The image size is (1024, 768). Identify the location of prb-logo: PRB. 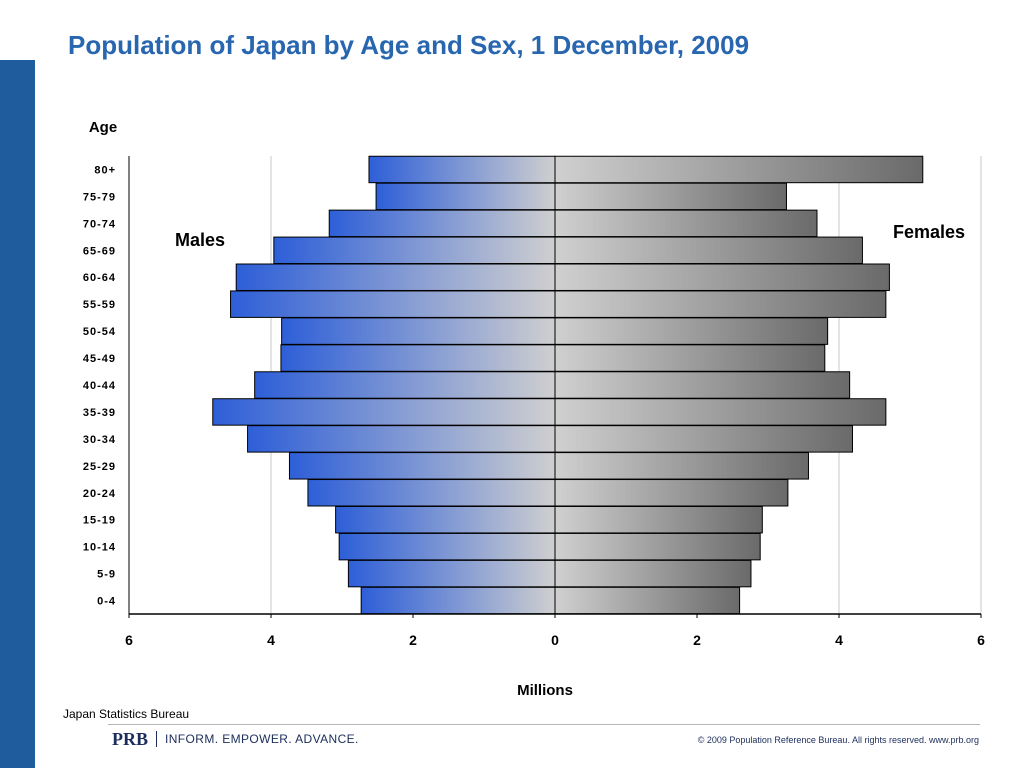
(130, 739).